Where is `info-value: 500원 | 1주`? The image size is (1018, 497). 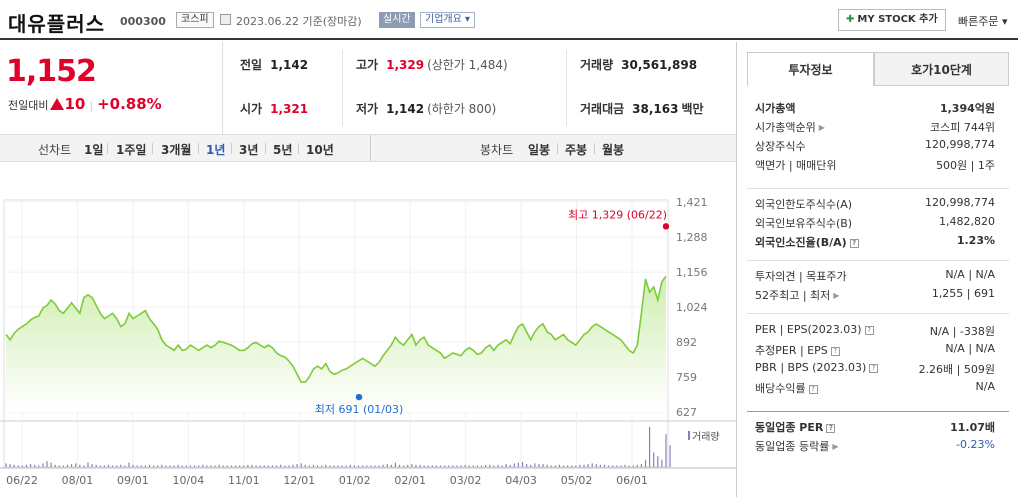 info-value: 500원 | 1주 is located at coordinates (965, 165).